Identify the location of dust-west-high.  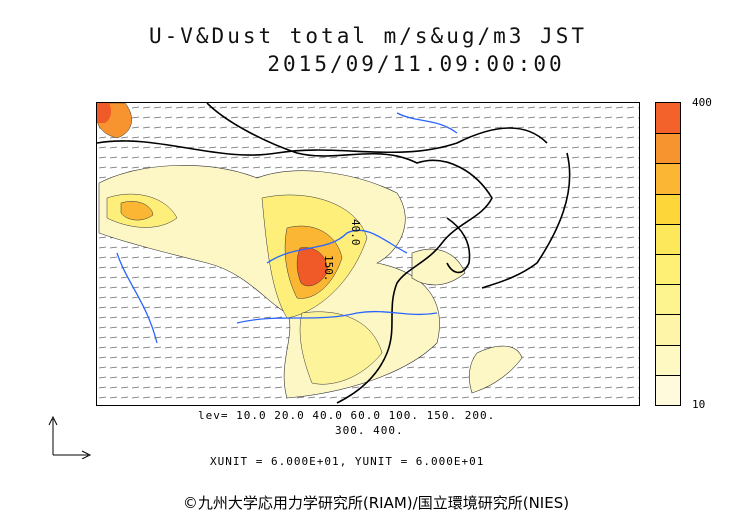
(137, 211).